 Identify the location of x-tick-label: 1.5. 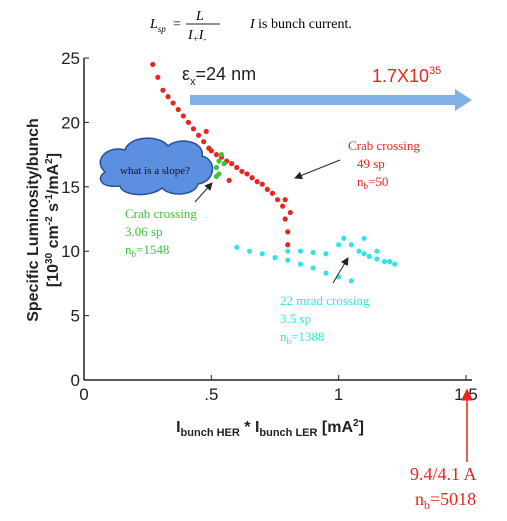
(466, 394).